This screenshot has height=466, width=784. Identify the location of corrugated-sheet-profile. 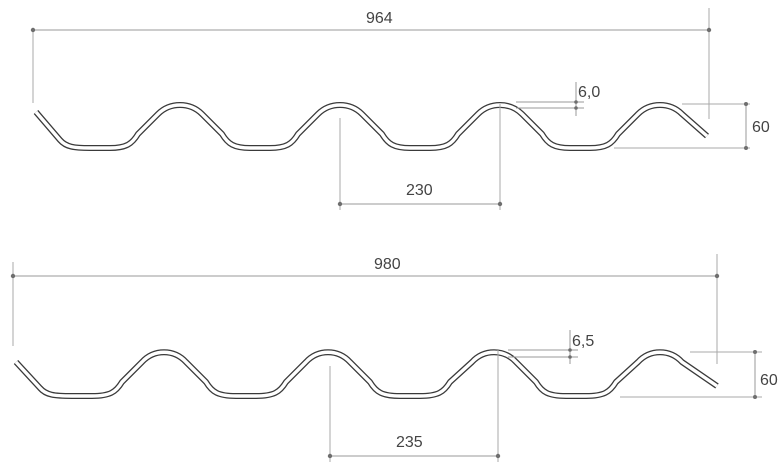
(371, 126).